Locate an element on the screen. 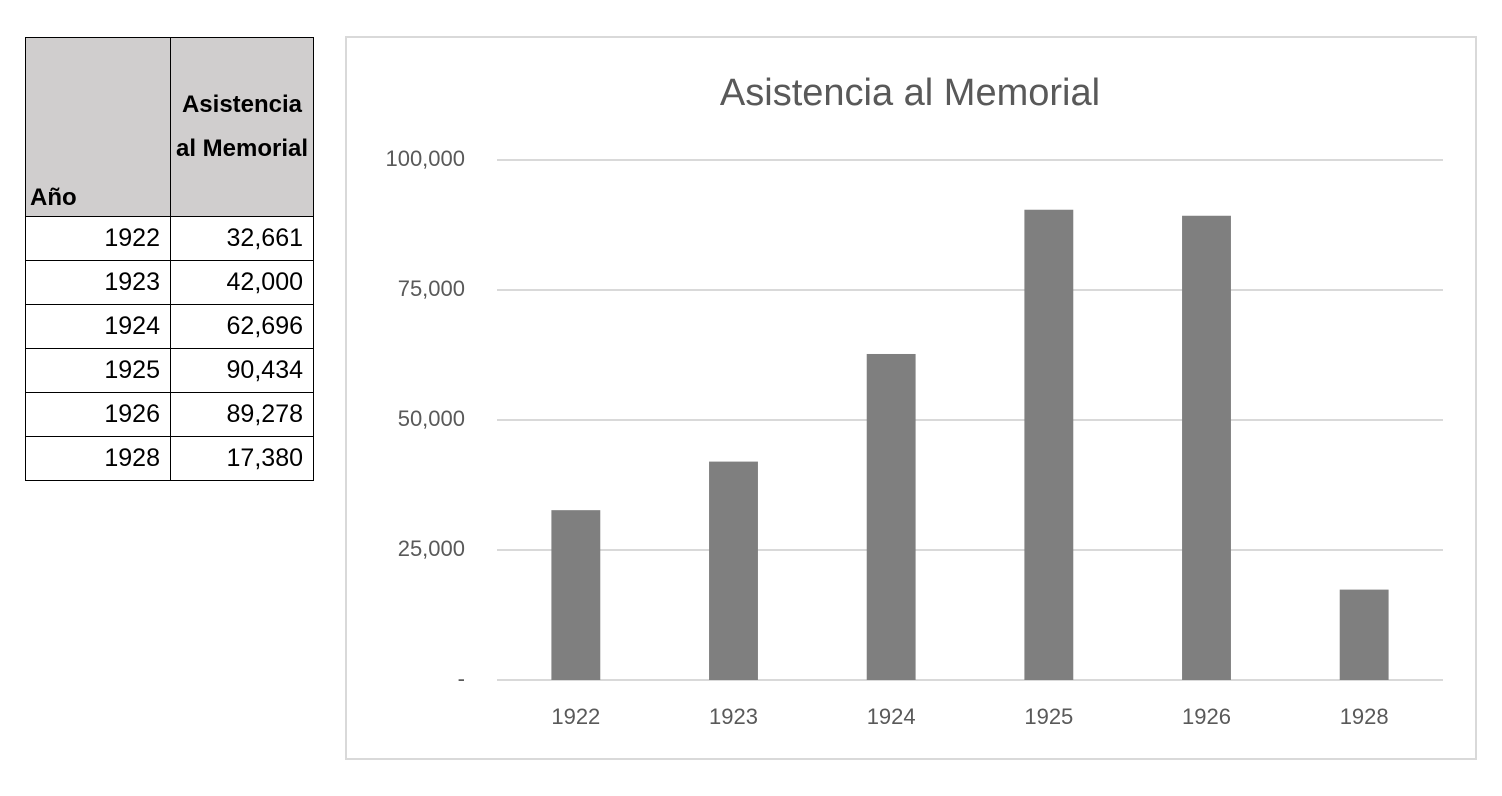  table-cell: 32,661 is located at coordinates (242, 238).